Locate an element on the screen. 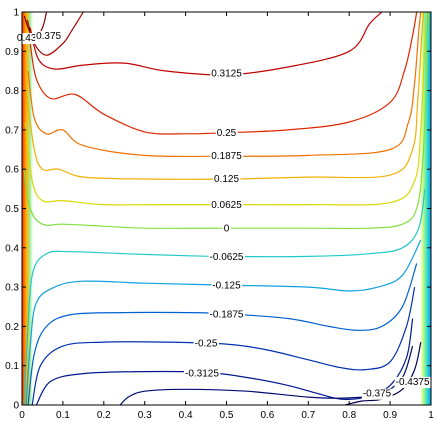 This screenshot has width=438, height=423. x-tick-label: 0.8 is located at coordinates (349, 415).